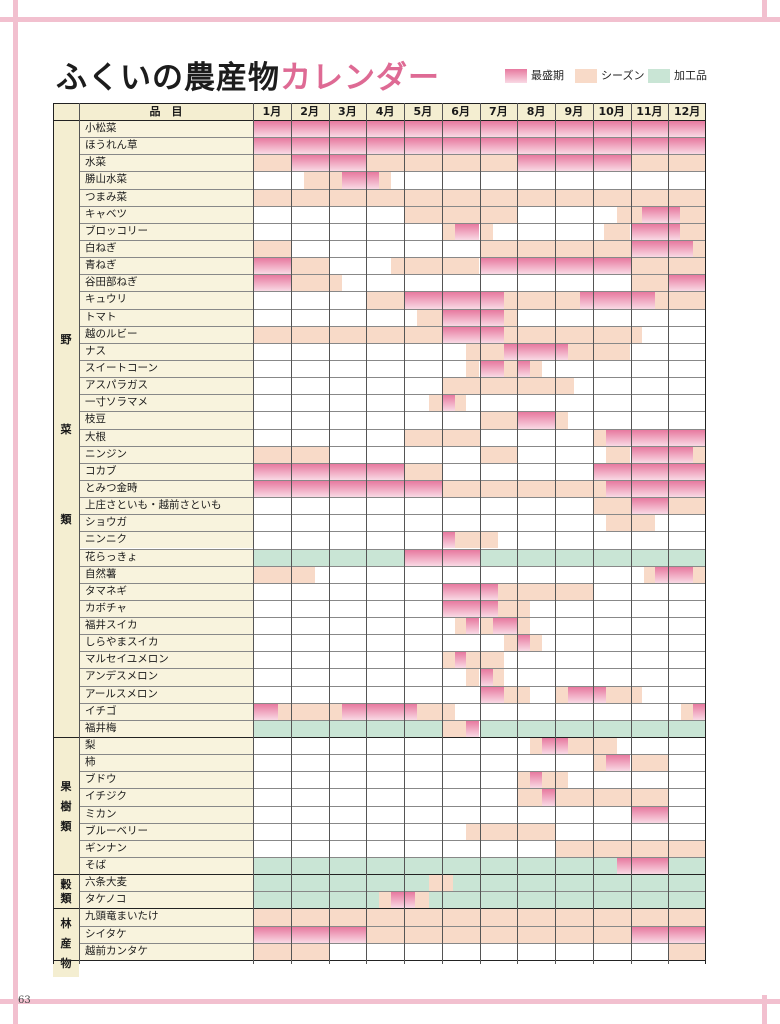 This screenshot has width=780, height=1024. What do you see at coordinates (309, 111) in the screenshot?
I see `header-month: 2月` at bounding box center [309, 111].